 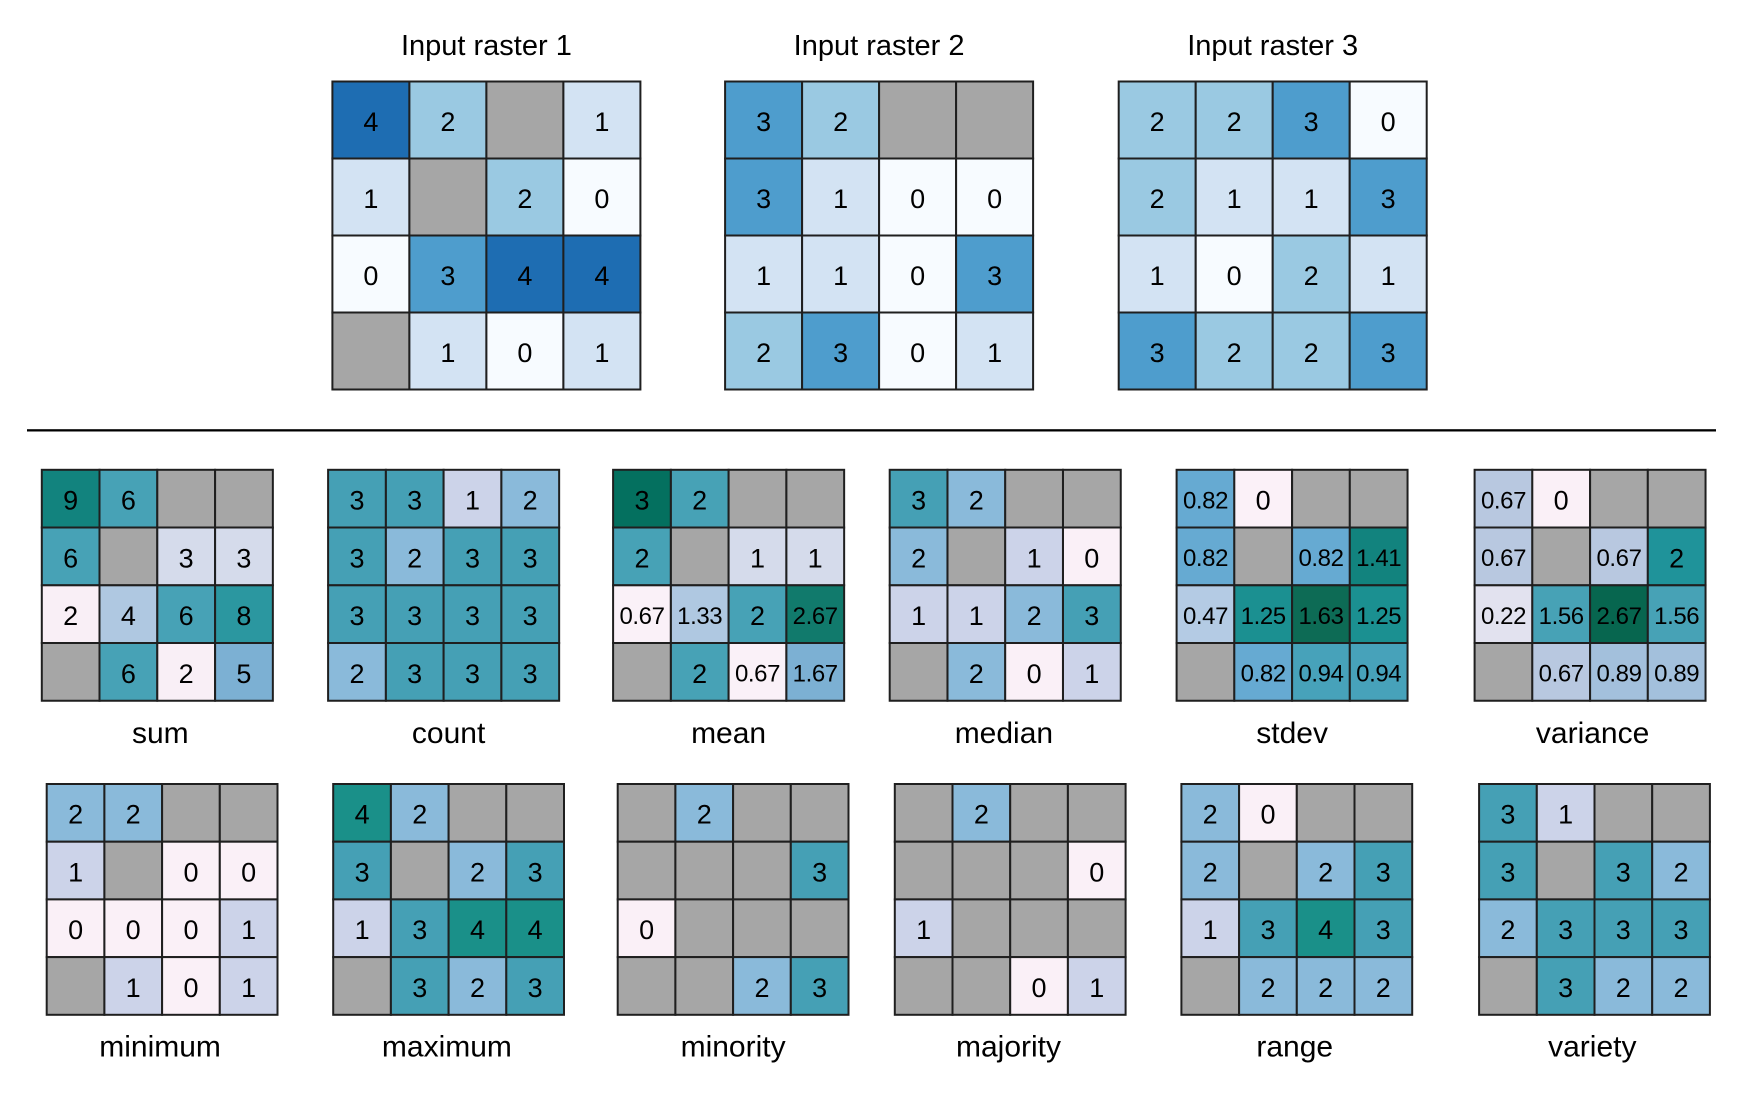 I want to click on svg-text: 1.25, so click(x=1378, y=616).